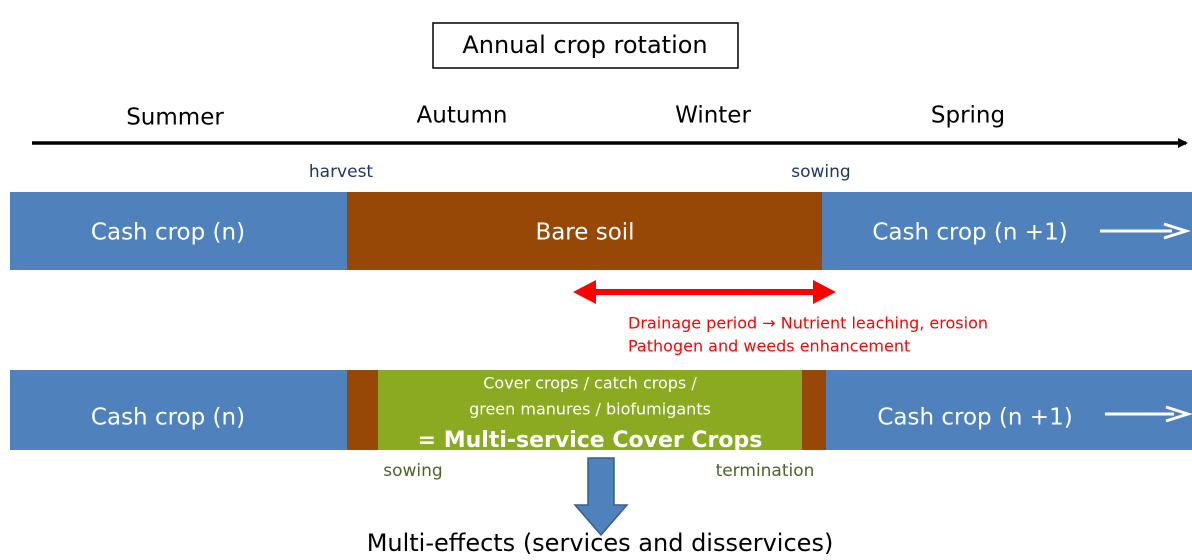  I want to click on harvest-label: harvest, so click(341, 172).